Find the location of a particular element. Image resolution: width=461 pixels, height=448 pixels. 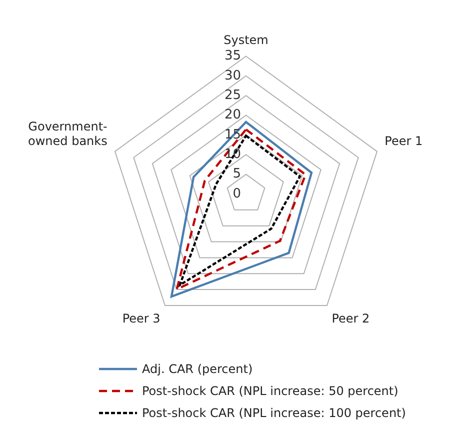

y-tick-label: 30 is located at coordinates (232, 76).